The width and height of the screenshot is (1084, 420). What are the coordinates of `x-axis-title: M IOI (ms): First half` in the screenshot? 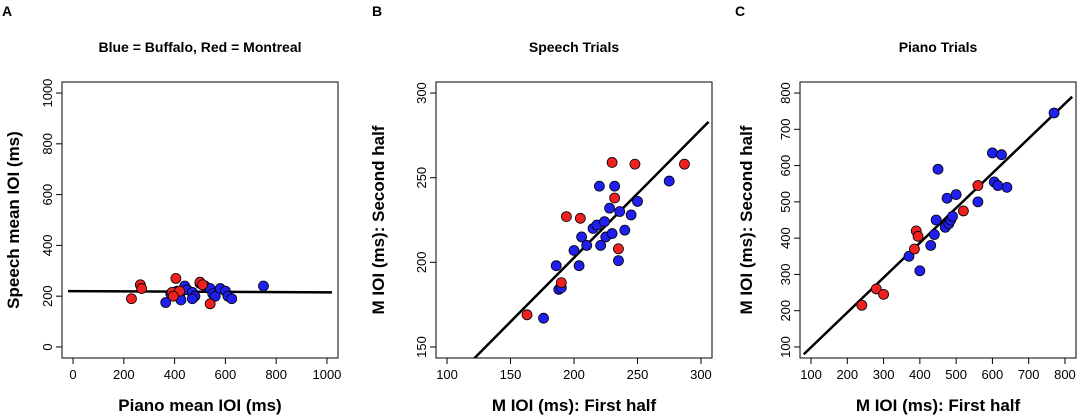 It's located at (574, 405).